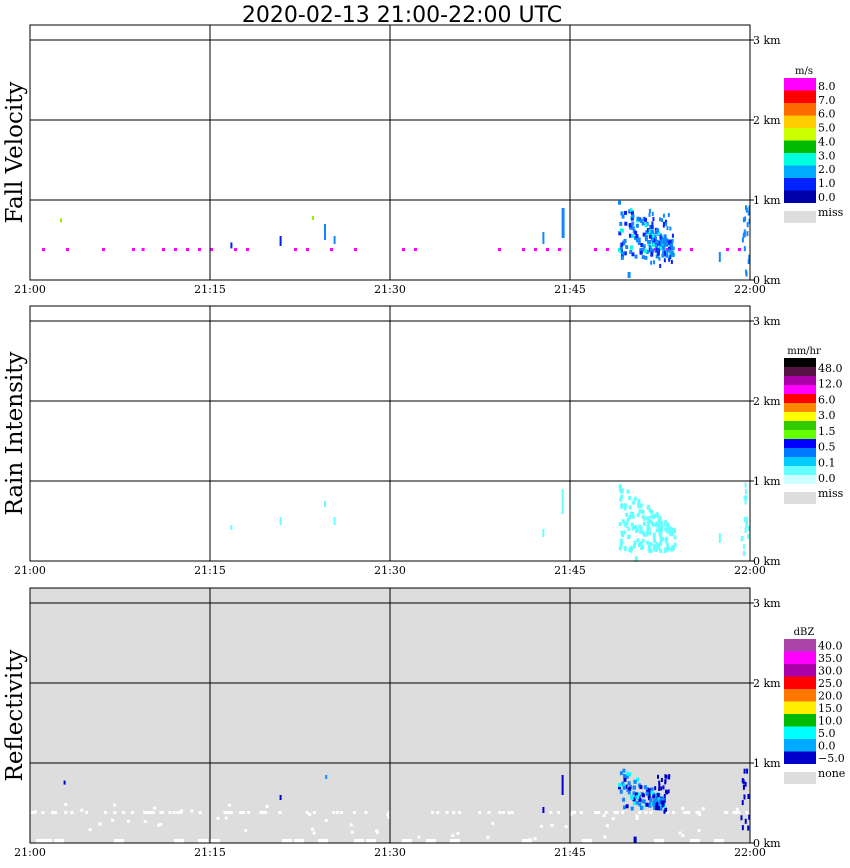  I want to click on y-tick-label: 0 km, so click(767, 280).